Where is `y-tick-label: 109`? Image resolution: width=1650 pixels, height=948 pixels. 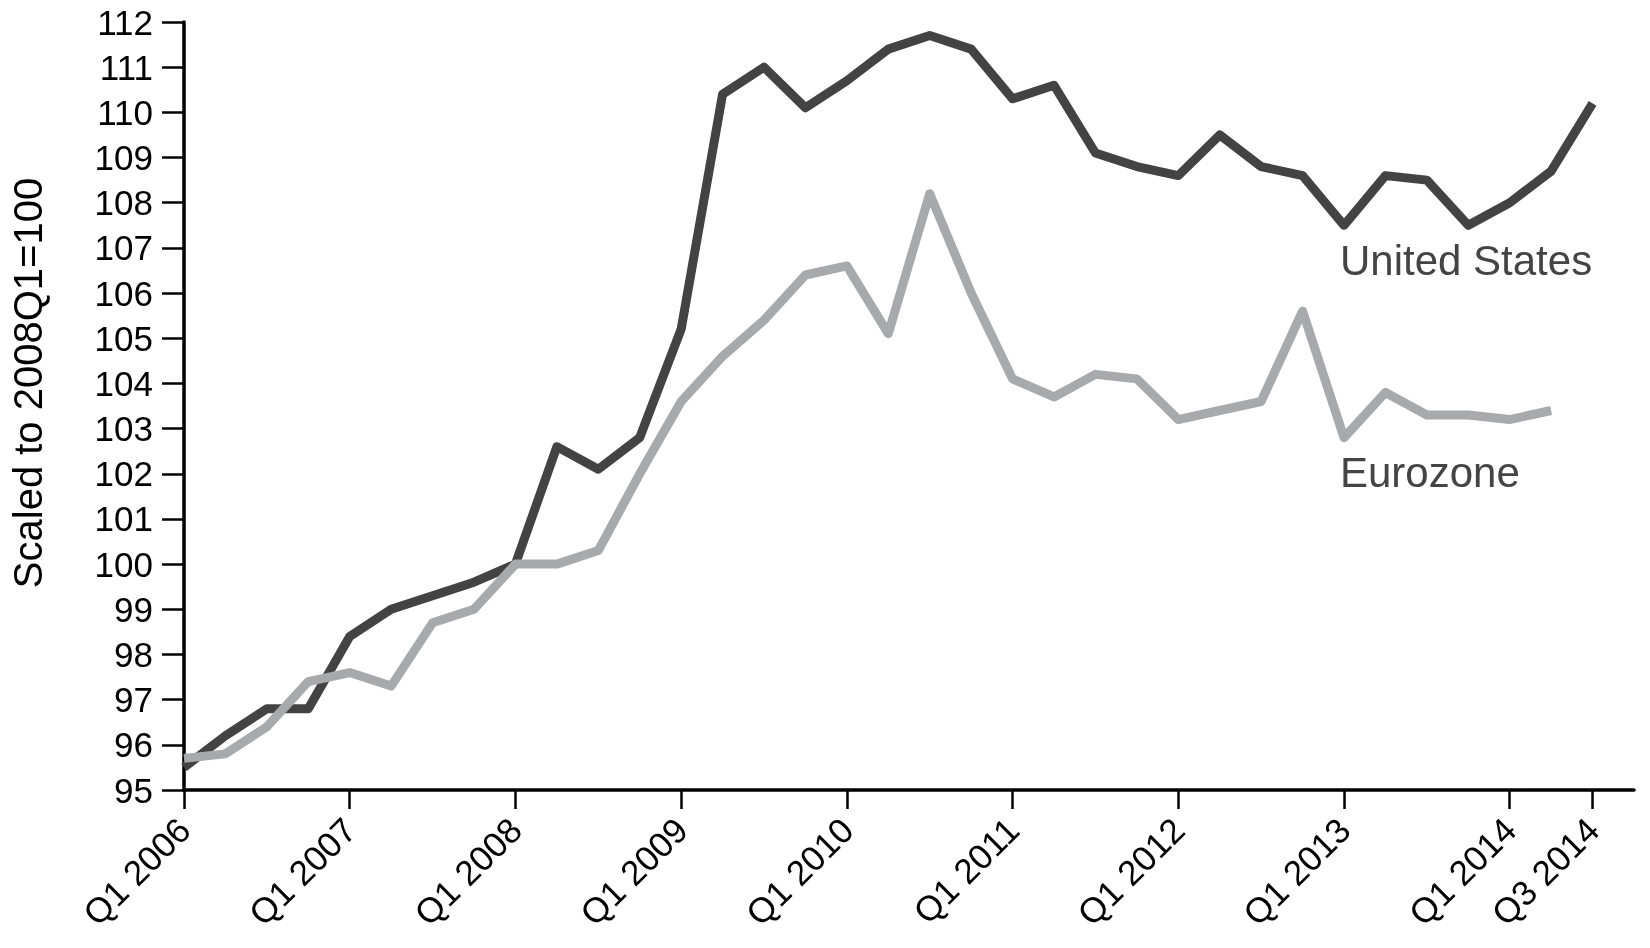 y-tick-label: 109 is located at coordinates (123, 158).